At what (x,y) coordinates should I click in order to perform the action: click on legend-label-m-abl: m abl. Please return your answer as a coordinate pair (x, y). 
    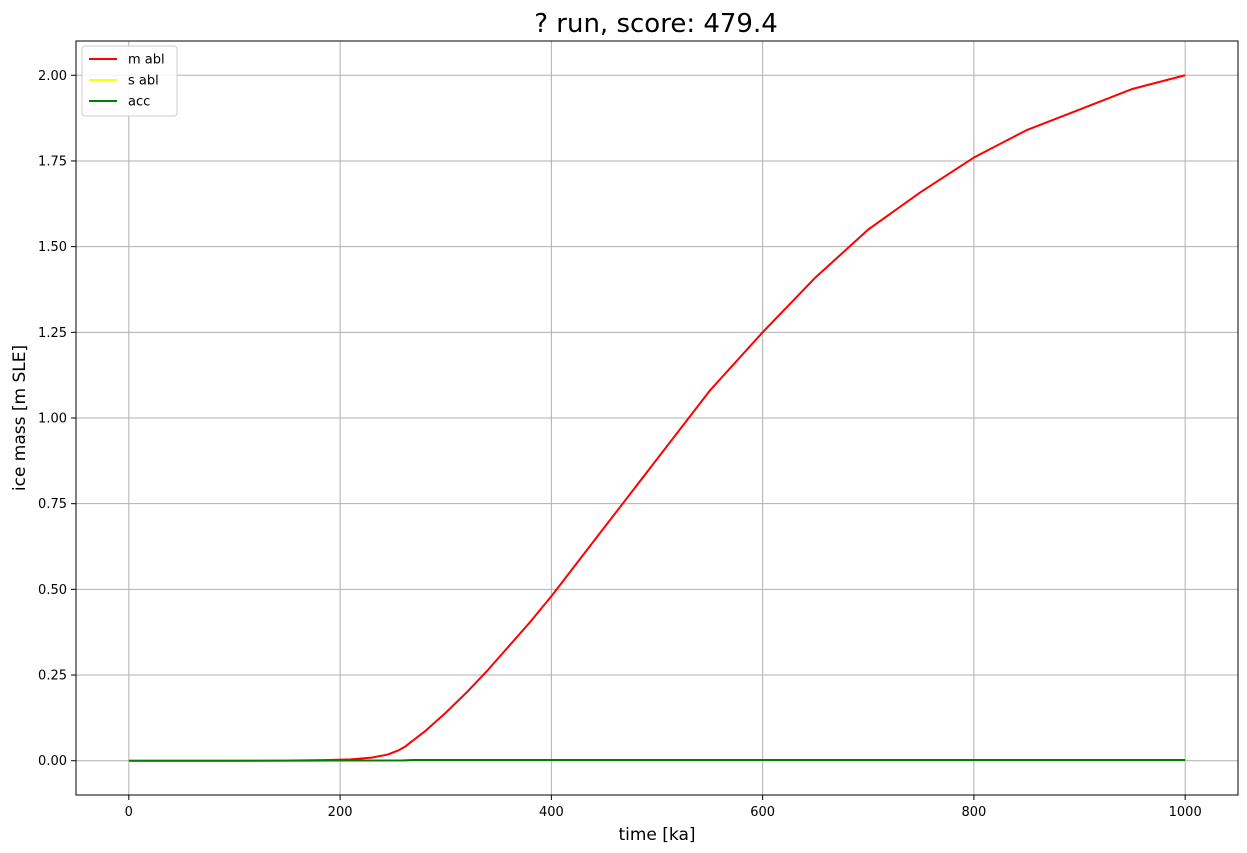
    Looking at the image, I should click on (146, 60).